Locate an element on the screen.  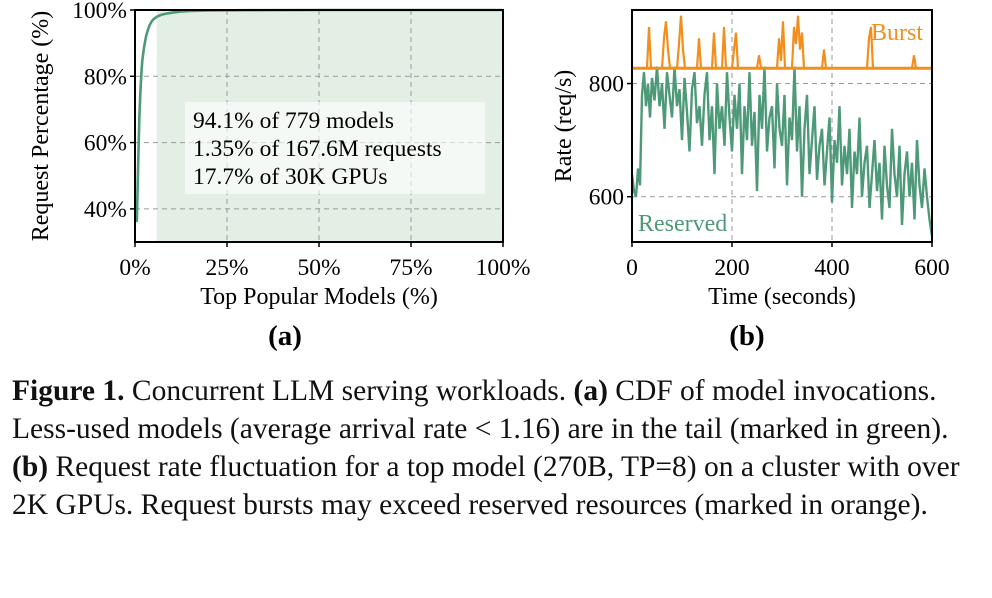
x-tick-label: 25% is located at coordinates (226, 268).